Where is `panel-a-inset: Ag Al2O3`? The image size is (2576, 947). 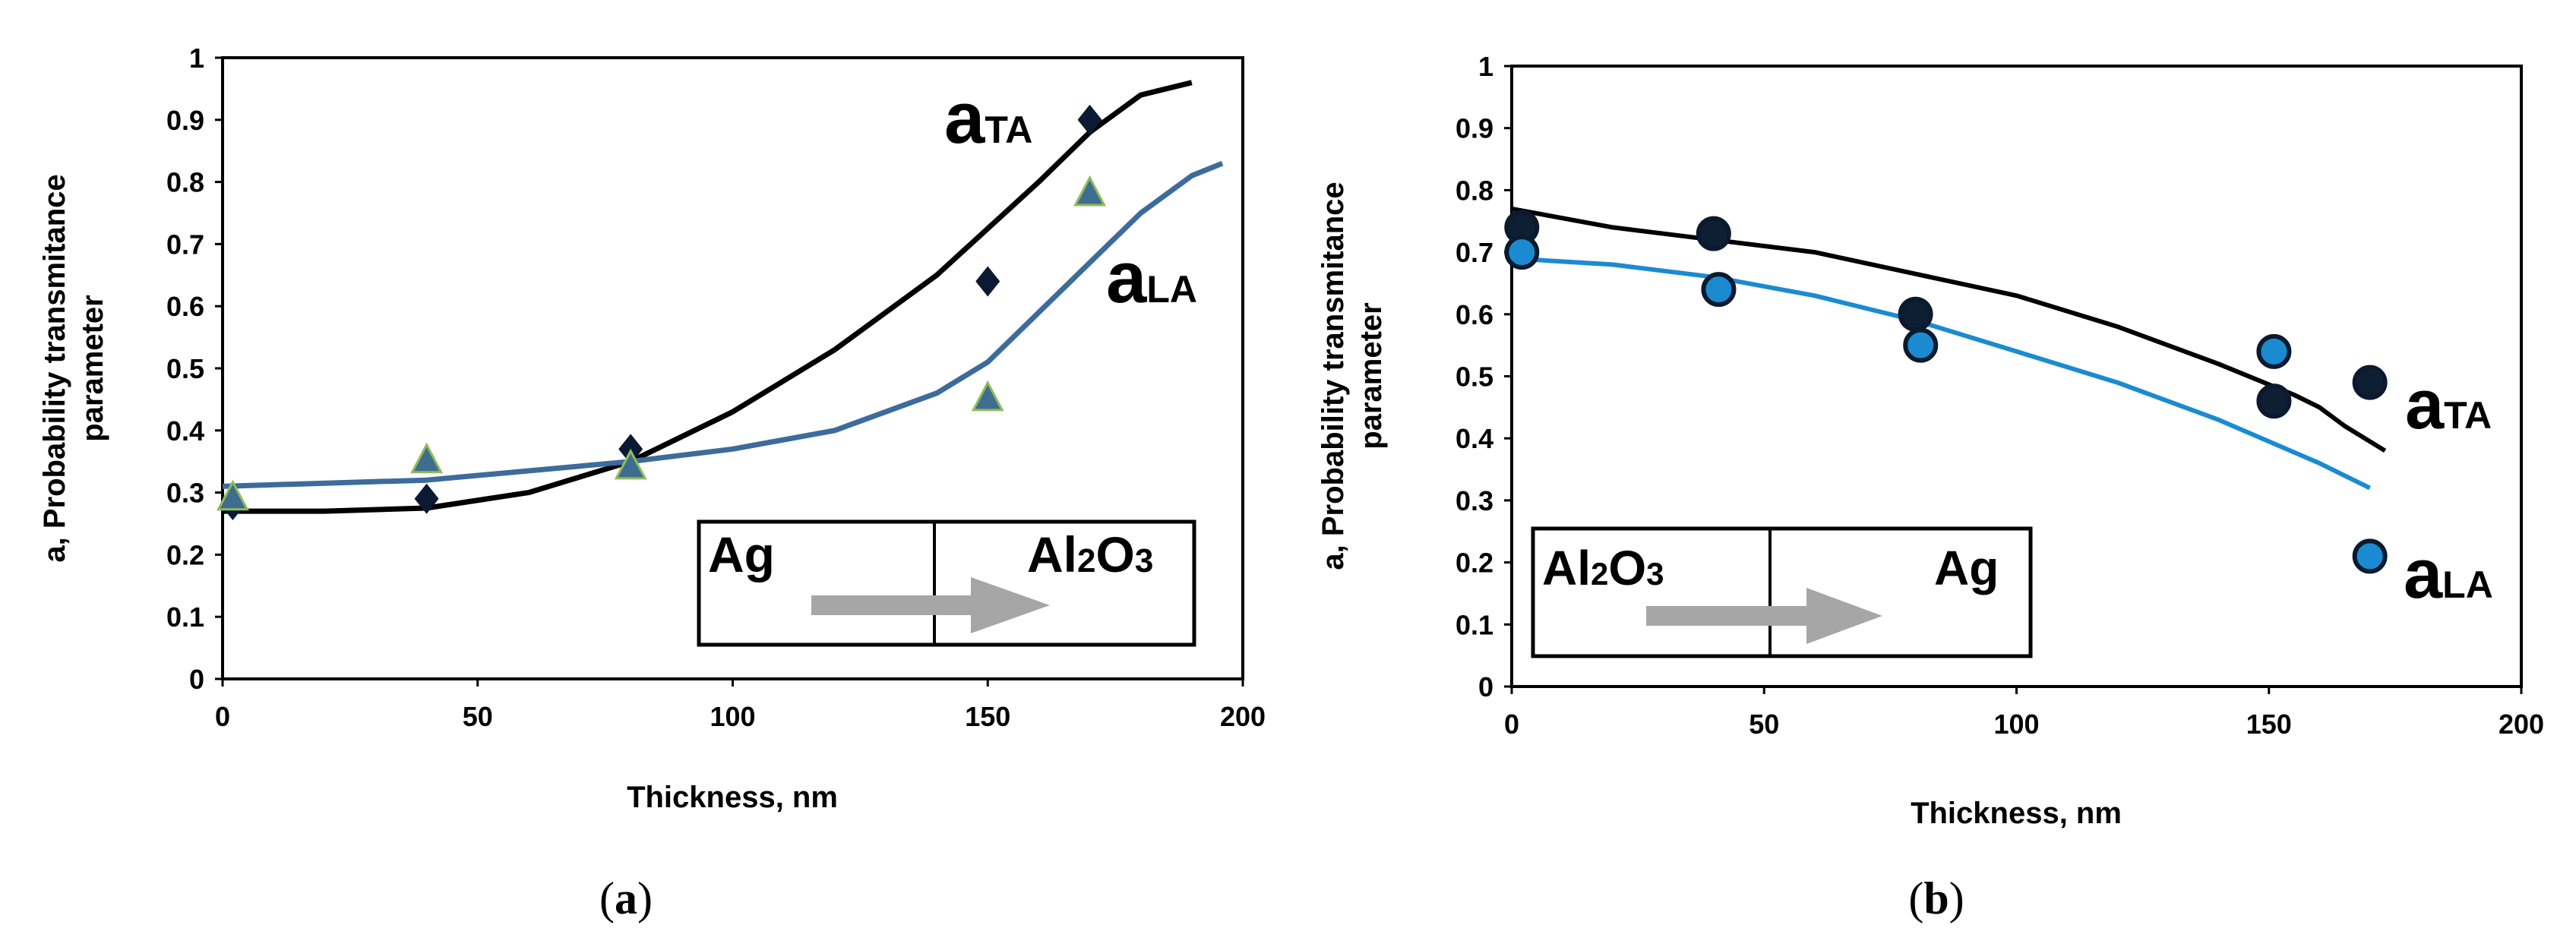 panel-a-inset: Ag Al2O3 is located at coordinates (946, 583).